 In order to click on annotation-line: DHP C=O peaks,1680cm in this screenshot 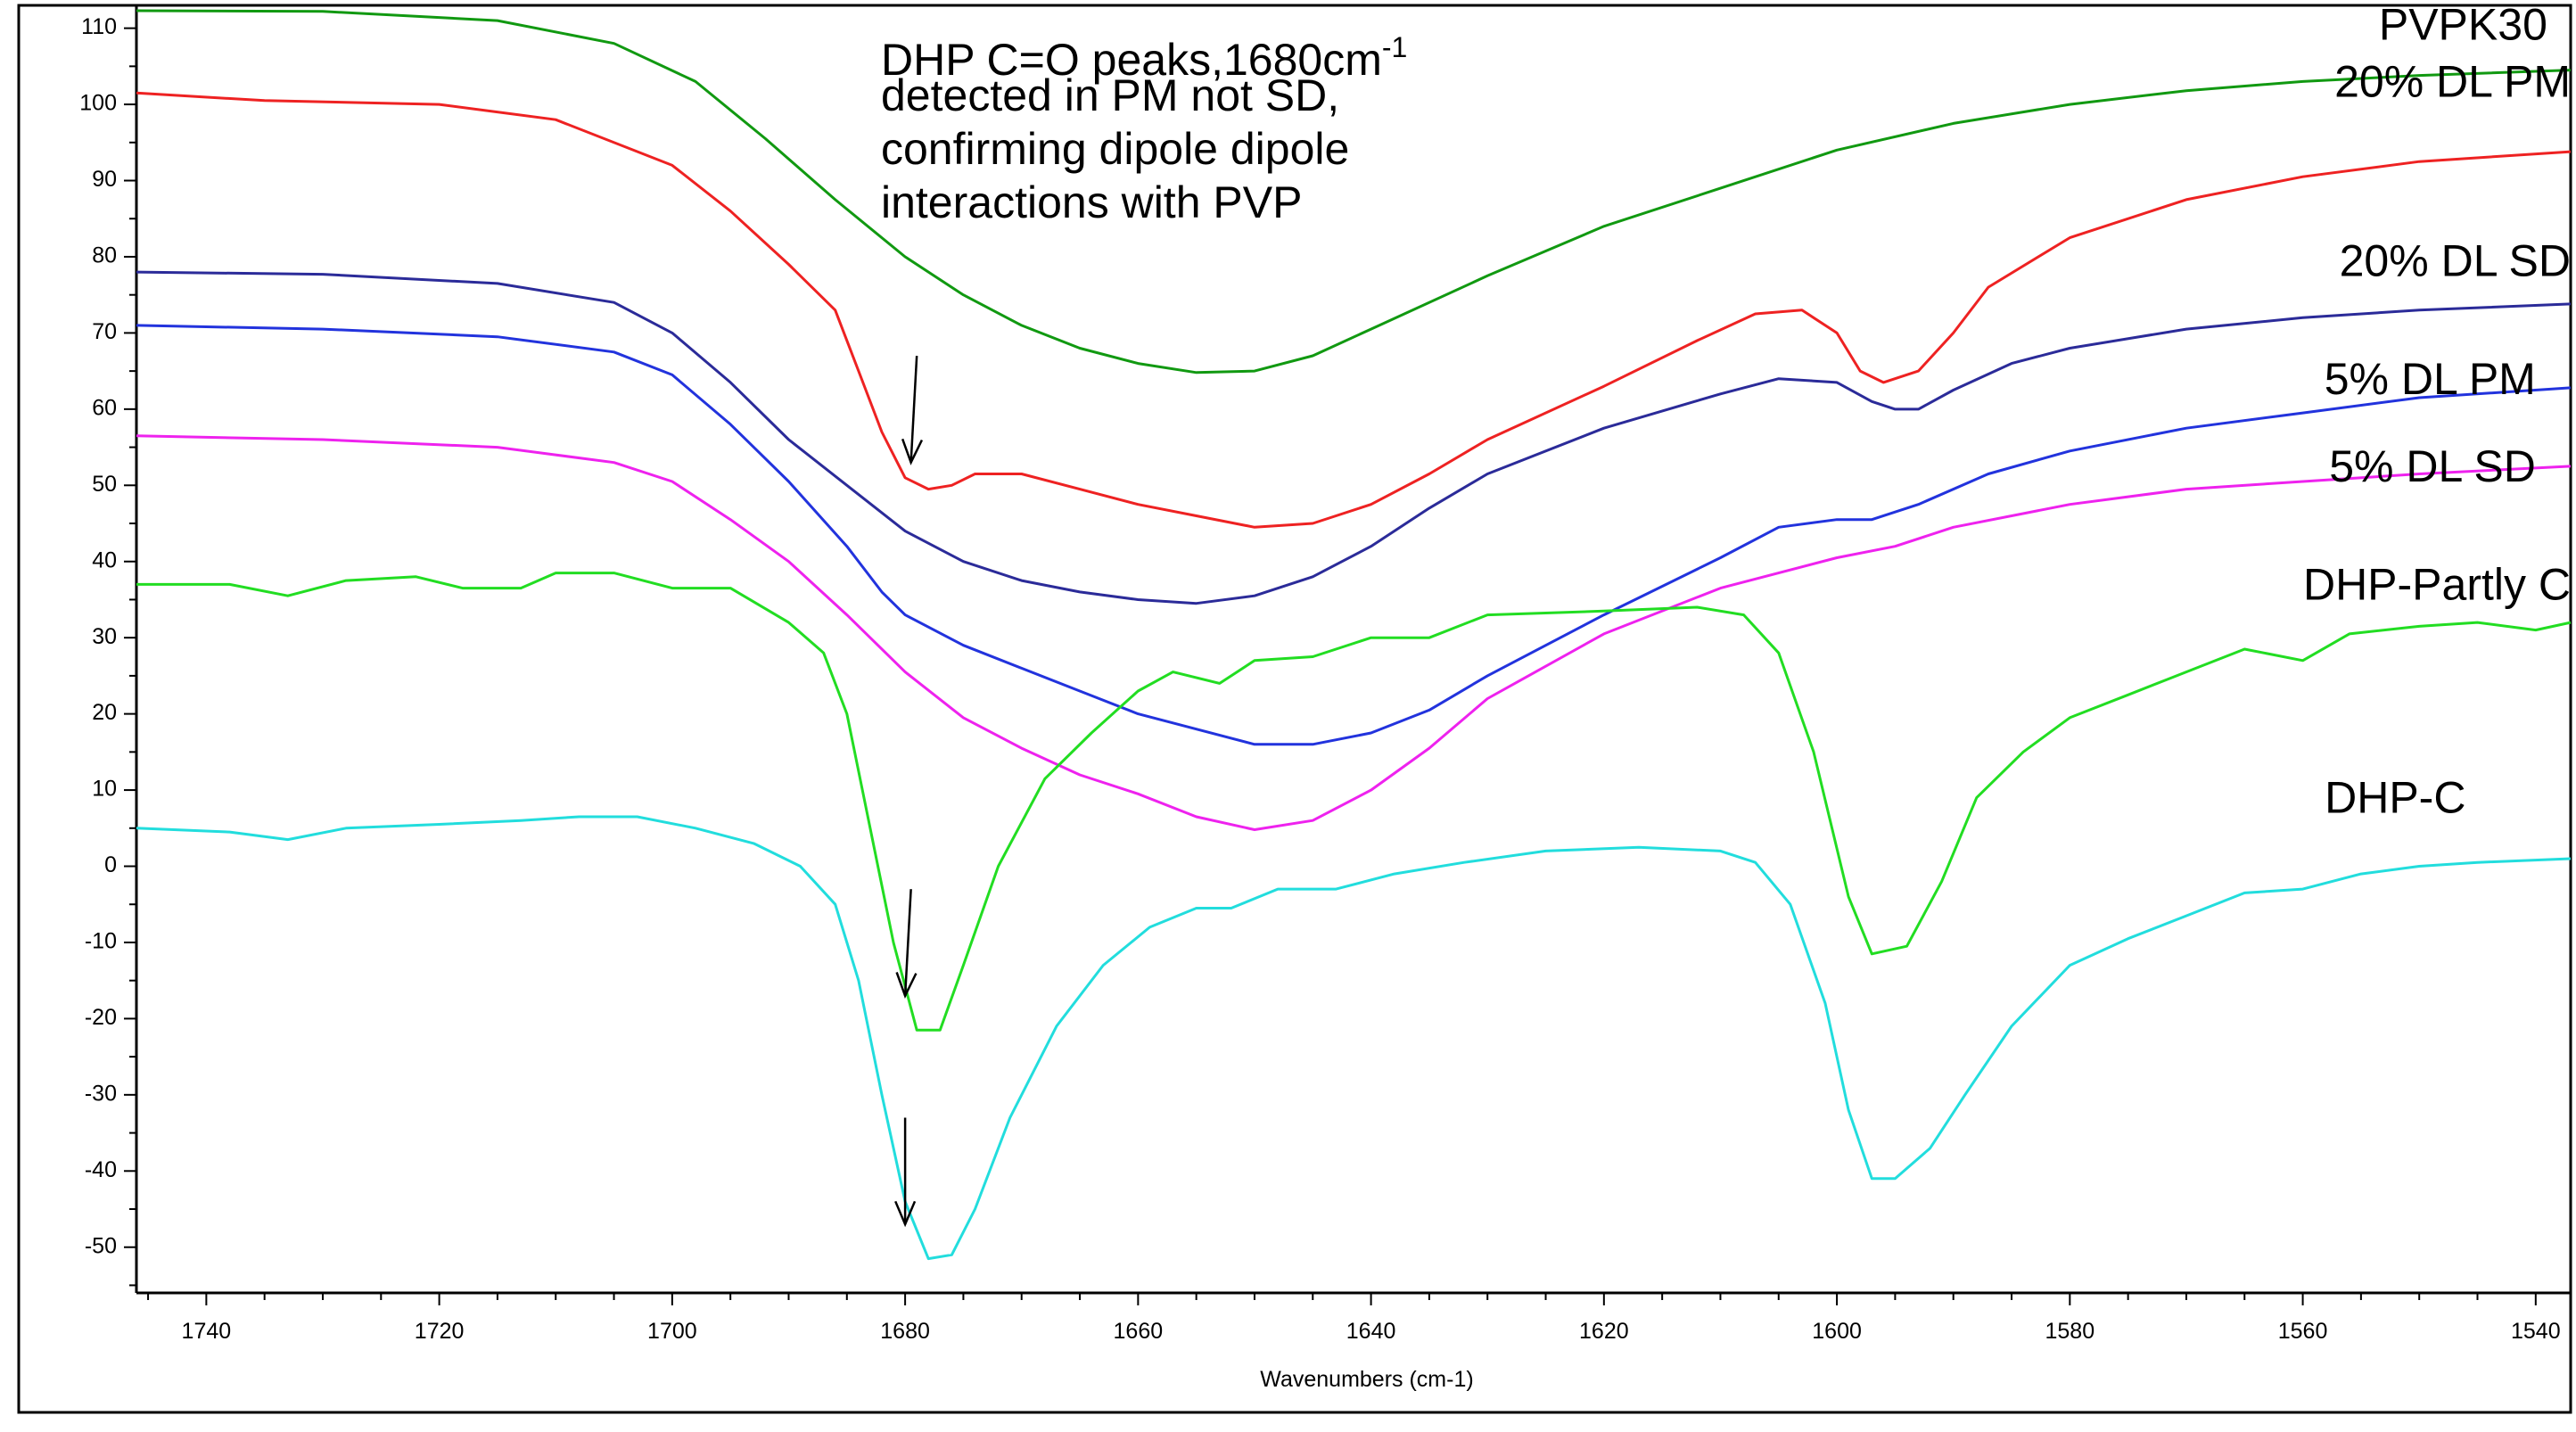, I will do `click(1131, 60)`.